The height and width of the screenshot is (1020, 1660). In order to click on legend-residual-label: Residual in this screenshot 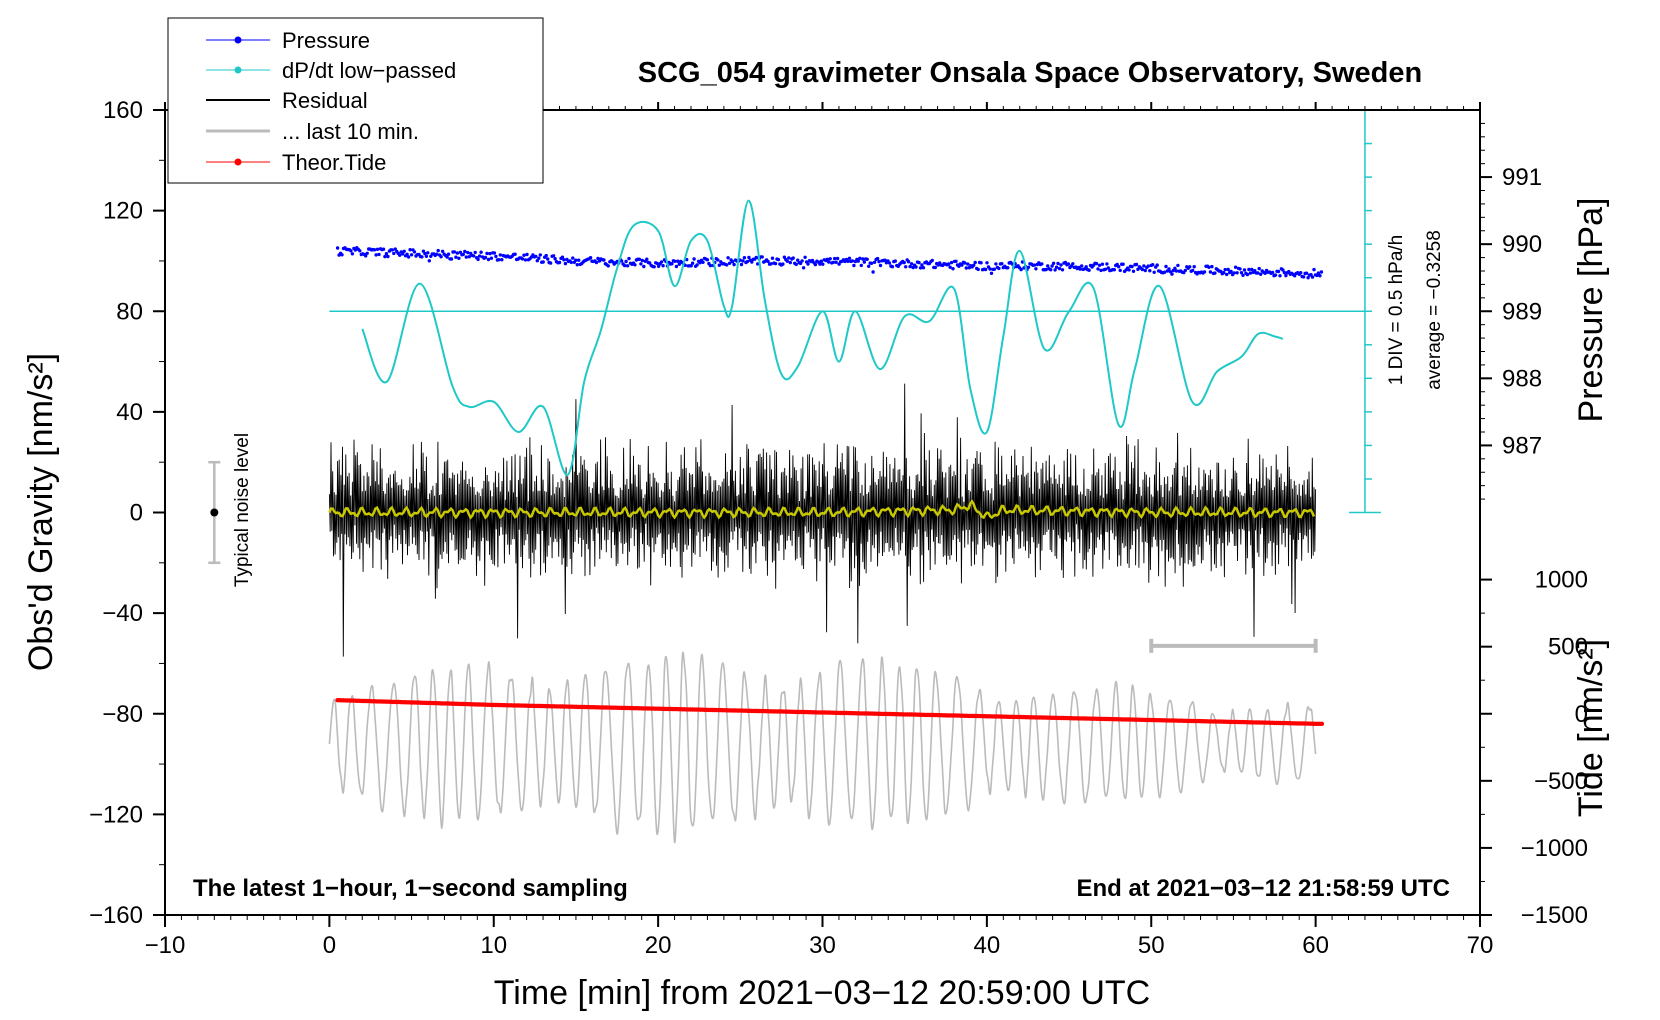, I will do `click(325, 100)`.